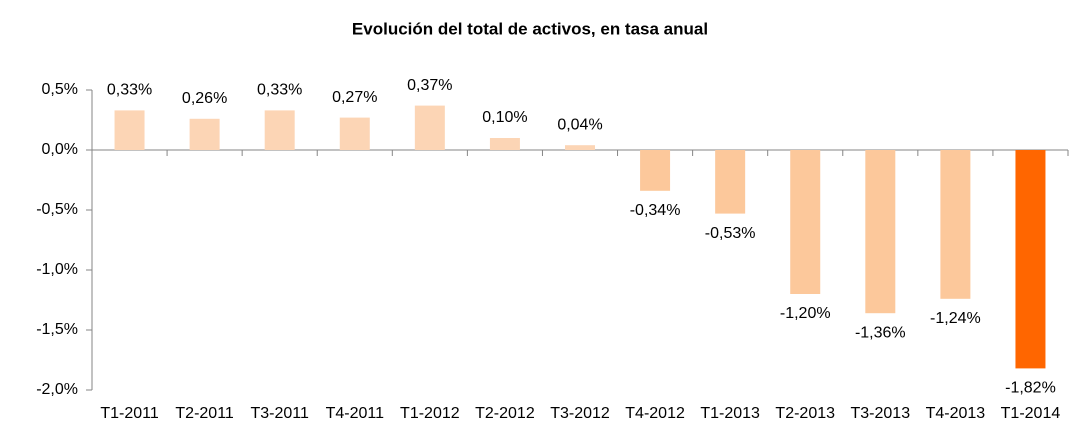 Image resolution: width=1073 pixels, height=427 pixels. What do you see at coordinates (805, 413) in the screenshot?
I see `x-tick-label: T2-2013` at bounding box center [805, 413].